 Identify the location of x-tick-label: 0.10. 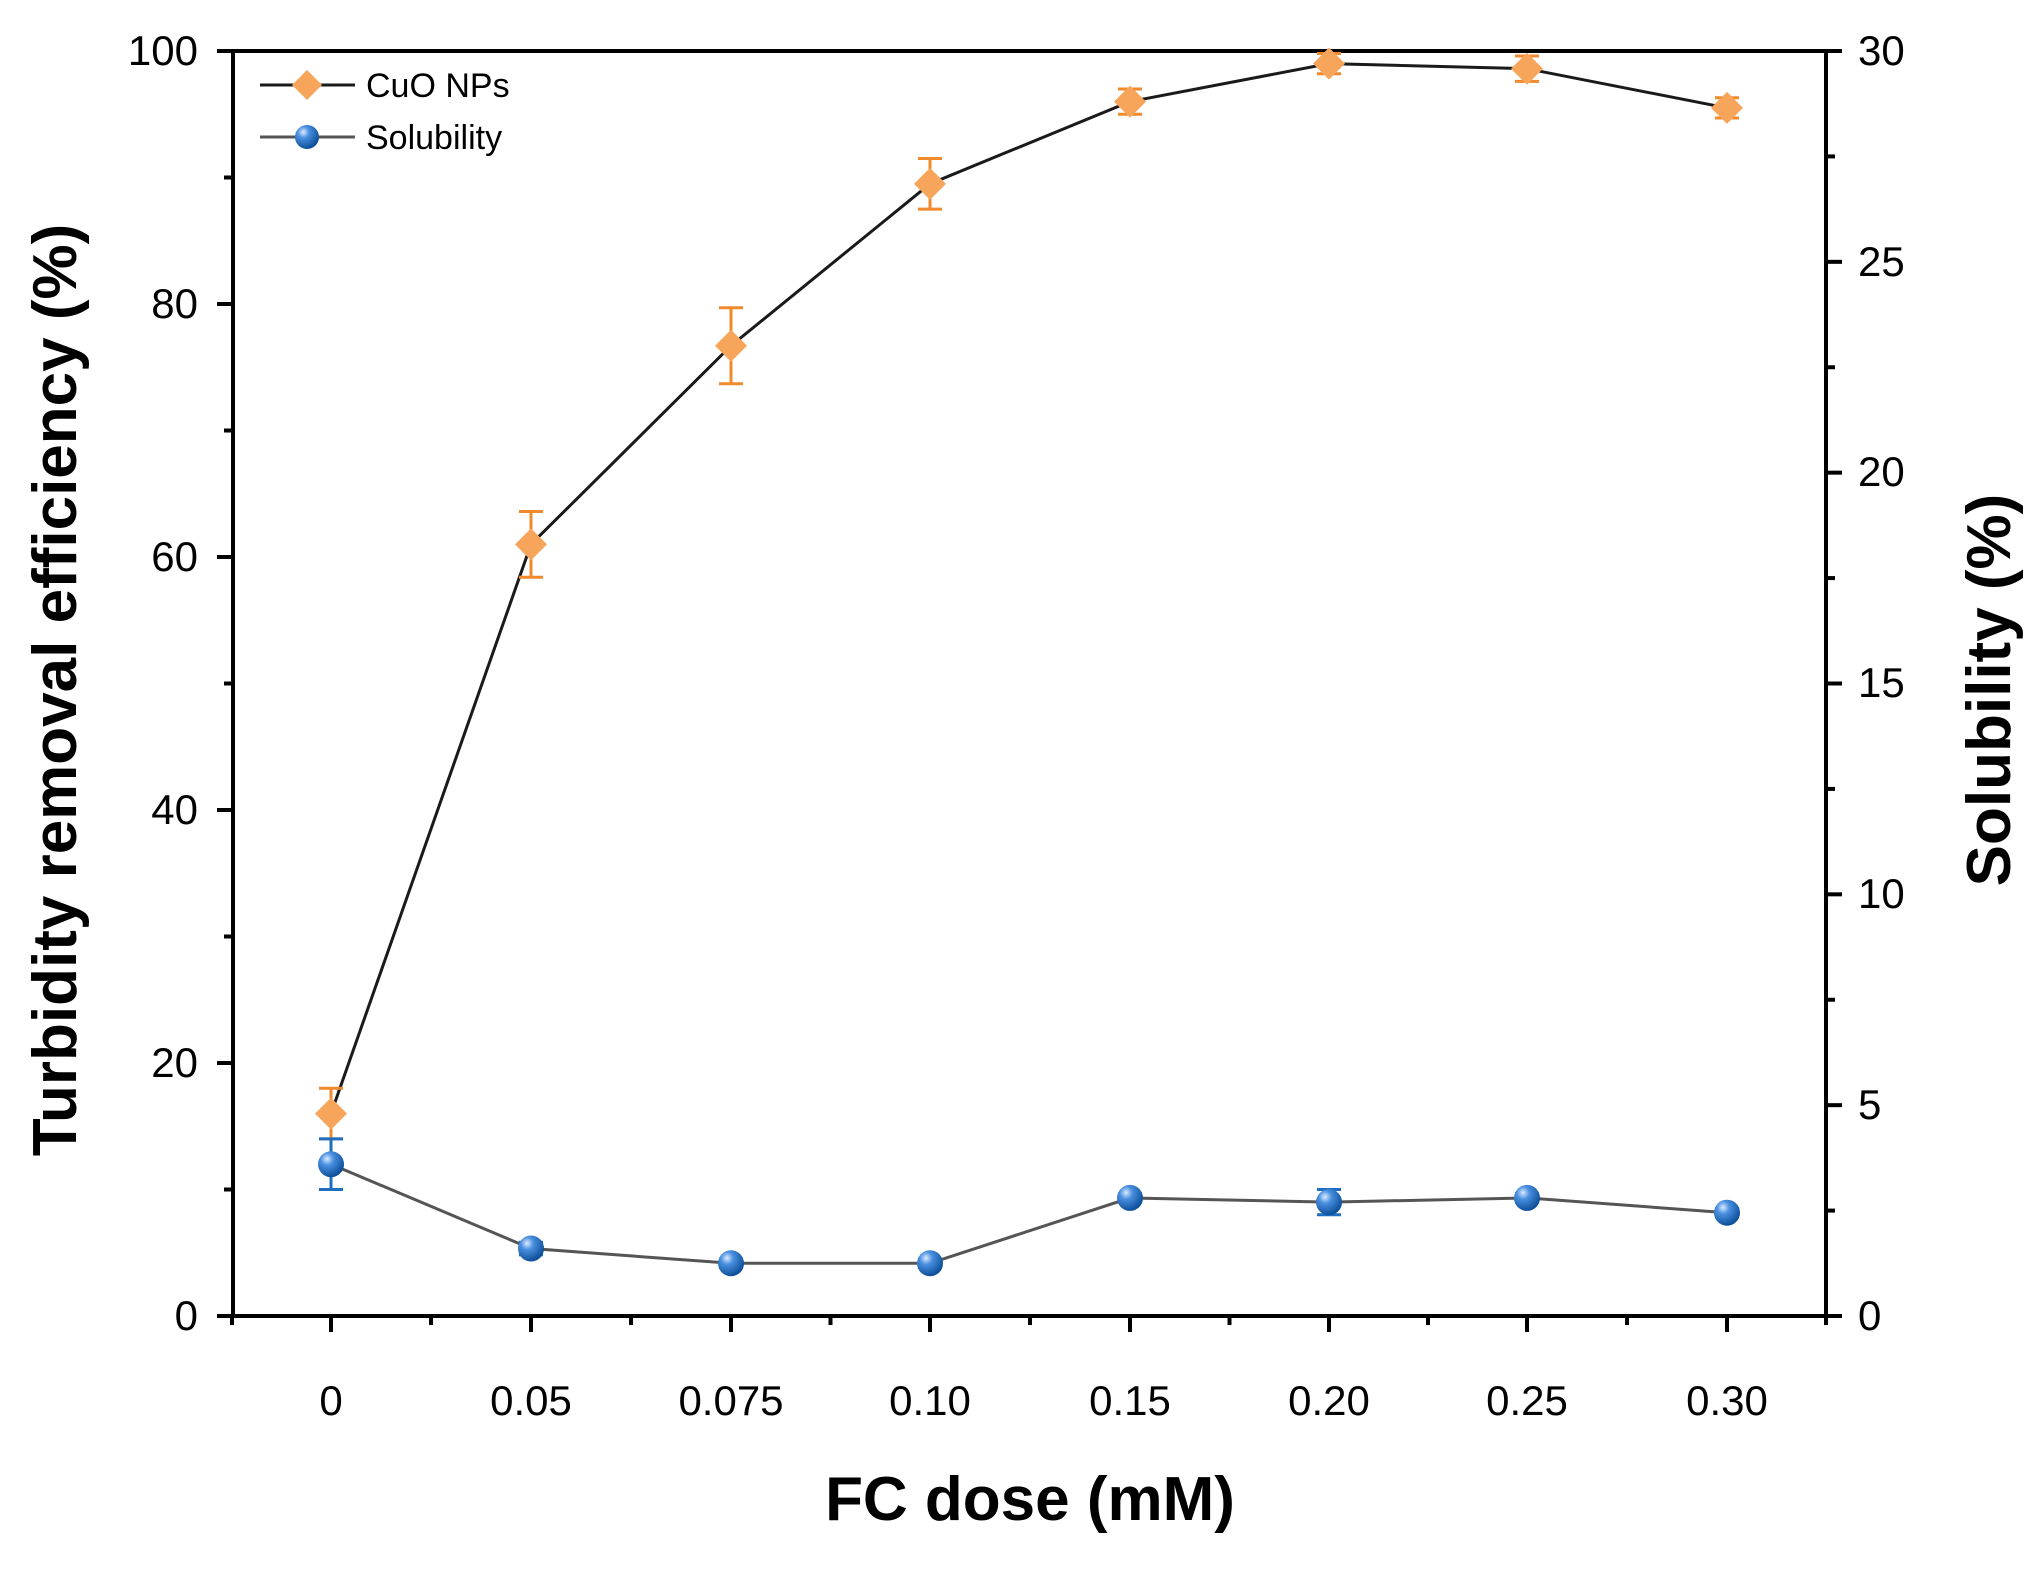
(930, 1400).